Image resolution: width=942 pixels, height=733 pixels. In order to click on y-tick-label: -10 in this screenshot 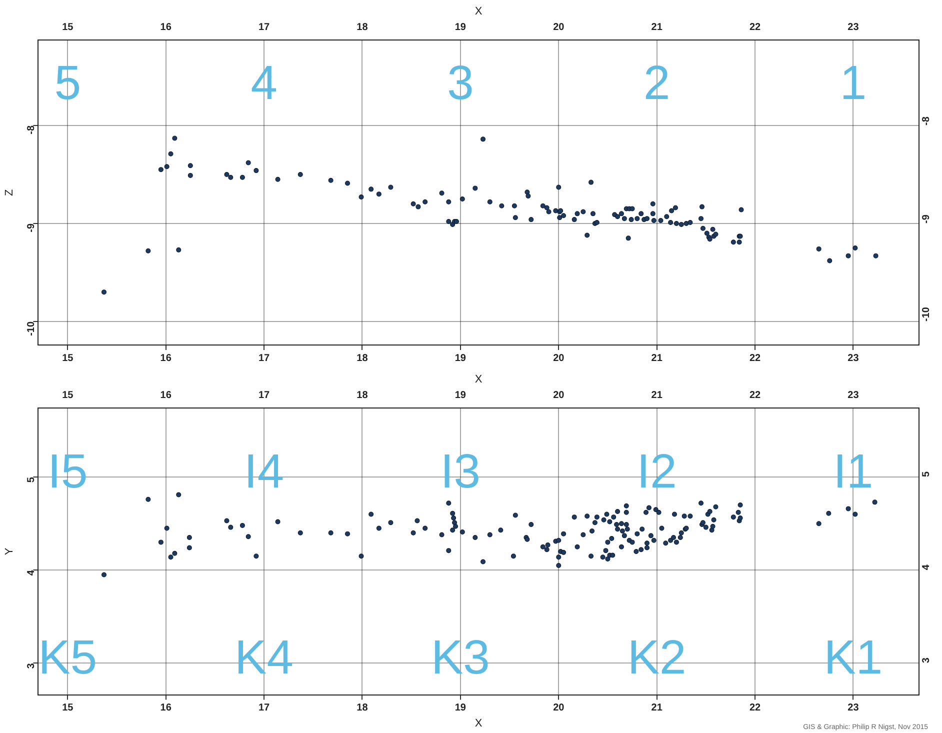, I will do `click(31, 328)`.